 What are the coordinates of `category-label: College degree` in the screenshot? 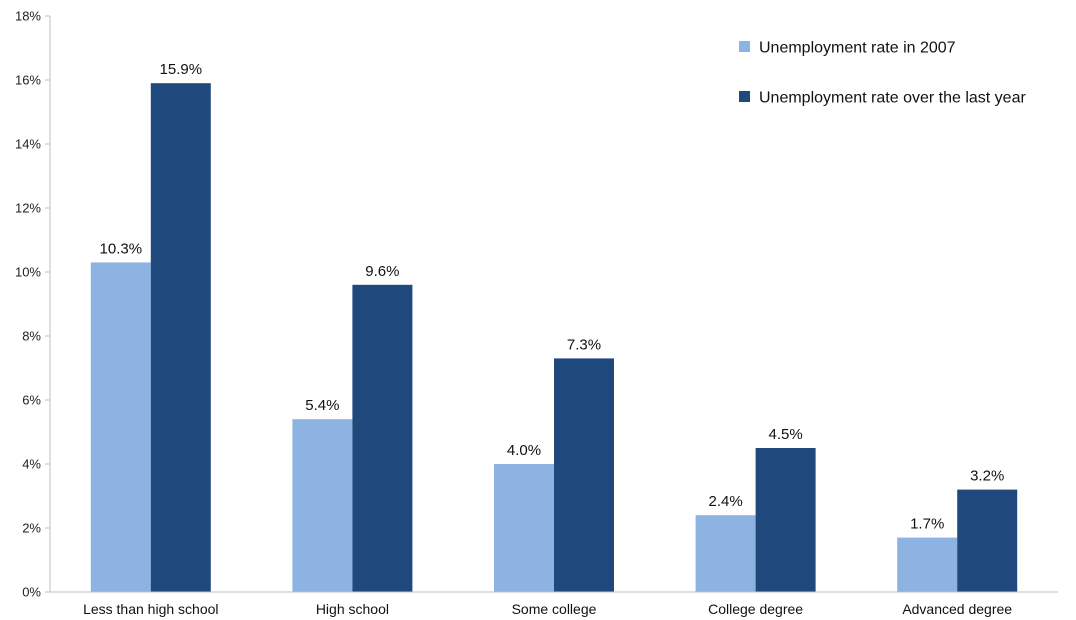 It's located at (755, 609).